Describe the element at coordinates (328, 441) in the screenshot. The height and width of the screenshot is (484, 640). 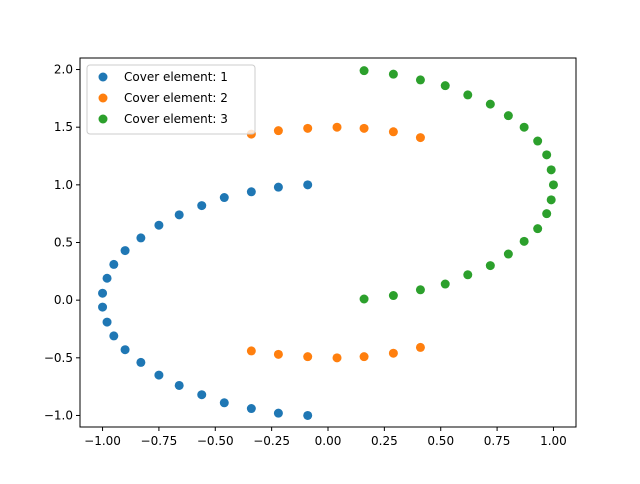
I see `x-tick-label: 0.00` at that location.